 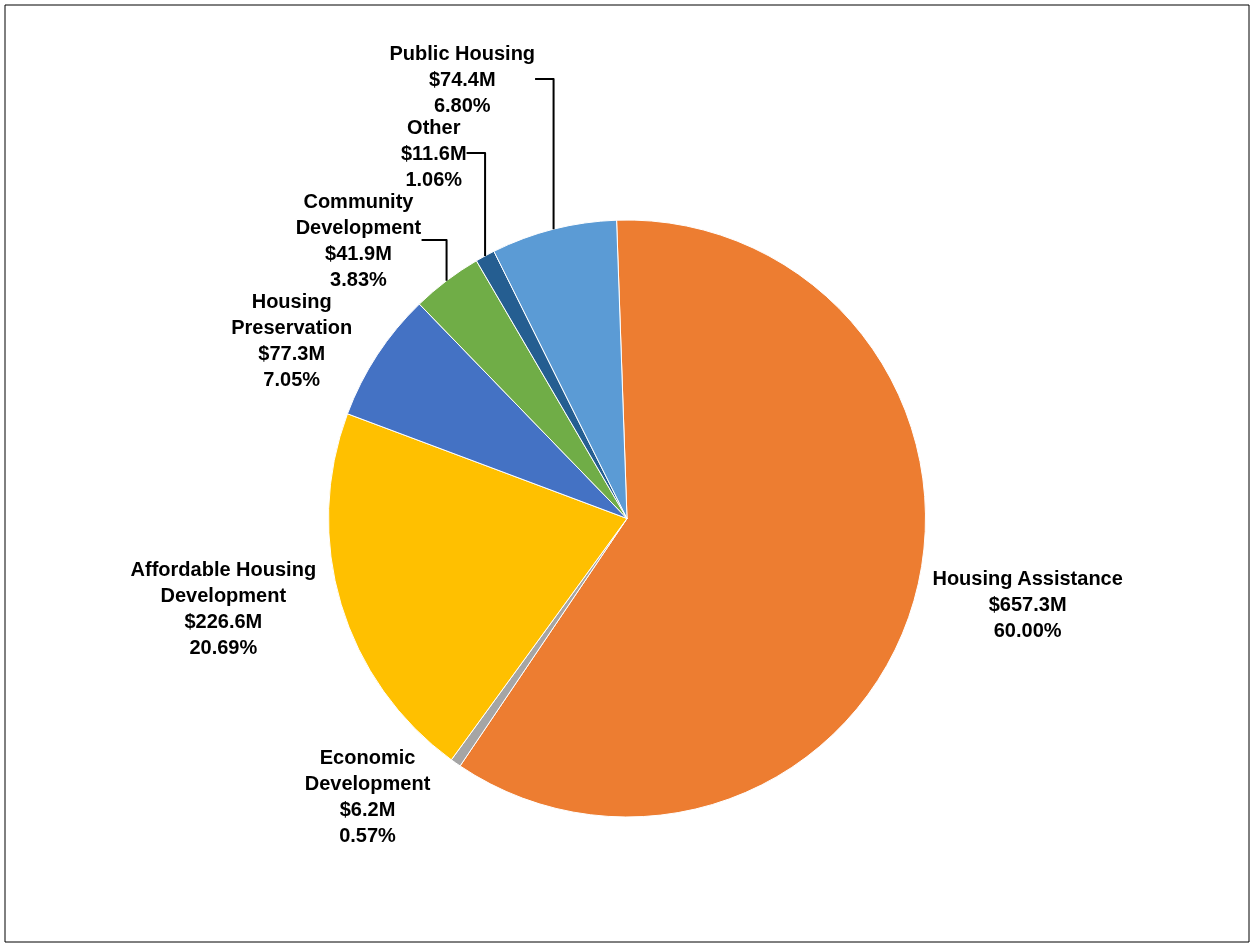 I want to click on slice-label: Community Development, so click(x=358, y=213).